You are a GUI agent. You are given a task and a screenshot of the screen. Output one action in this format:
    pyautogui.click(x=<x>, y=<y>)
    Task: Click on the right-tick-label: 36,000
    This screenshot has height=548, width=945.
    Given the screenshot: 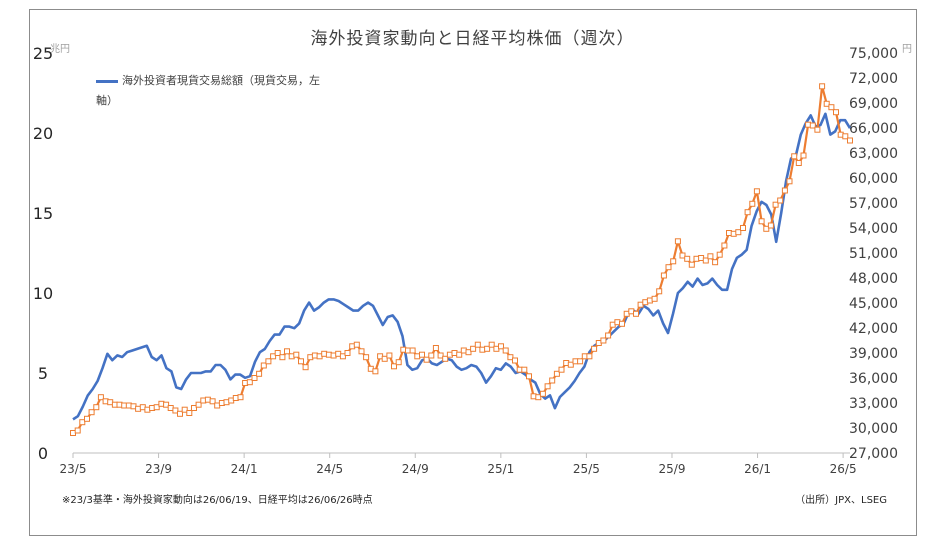 What is the action you would take?
    pyautogui.click(x=873, y=379)
    